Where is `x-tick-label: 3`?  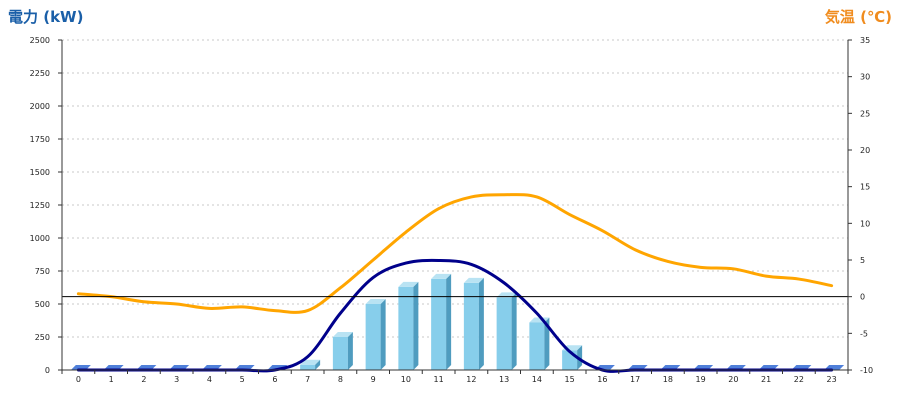
x-tick-label: 3 is located at coordinates (176, 379).